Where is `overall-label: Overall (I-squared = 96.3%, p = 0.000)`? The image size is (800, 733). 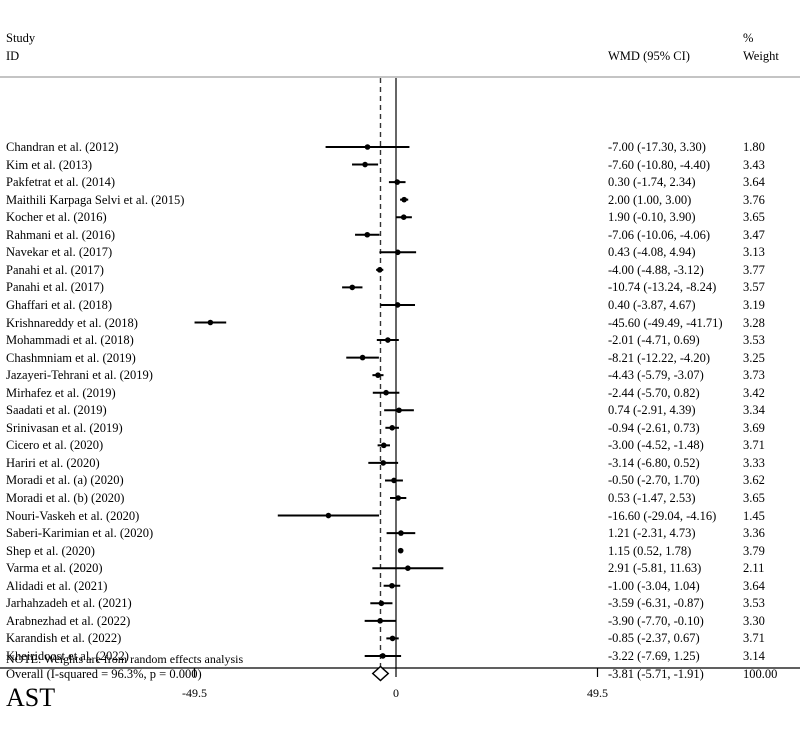 overall-label: Overall (I-squared = 96.3%, p = 0.000) is located at coordinates (104, 673).